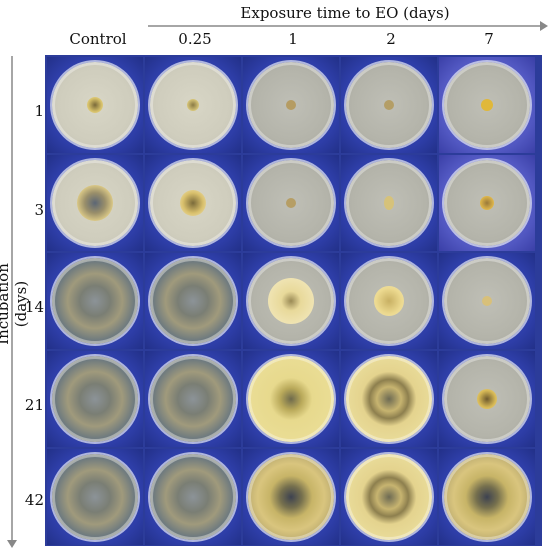  Describe the element at coordinates (34, 500) in the screenshot. I see `row-header-42: 42` at that location.